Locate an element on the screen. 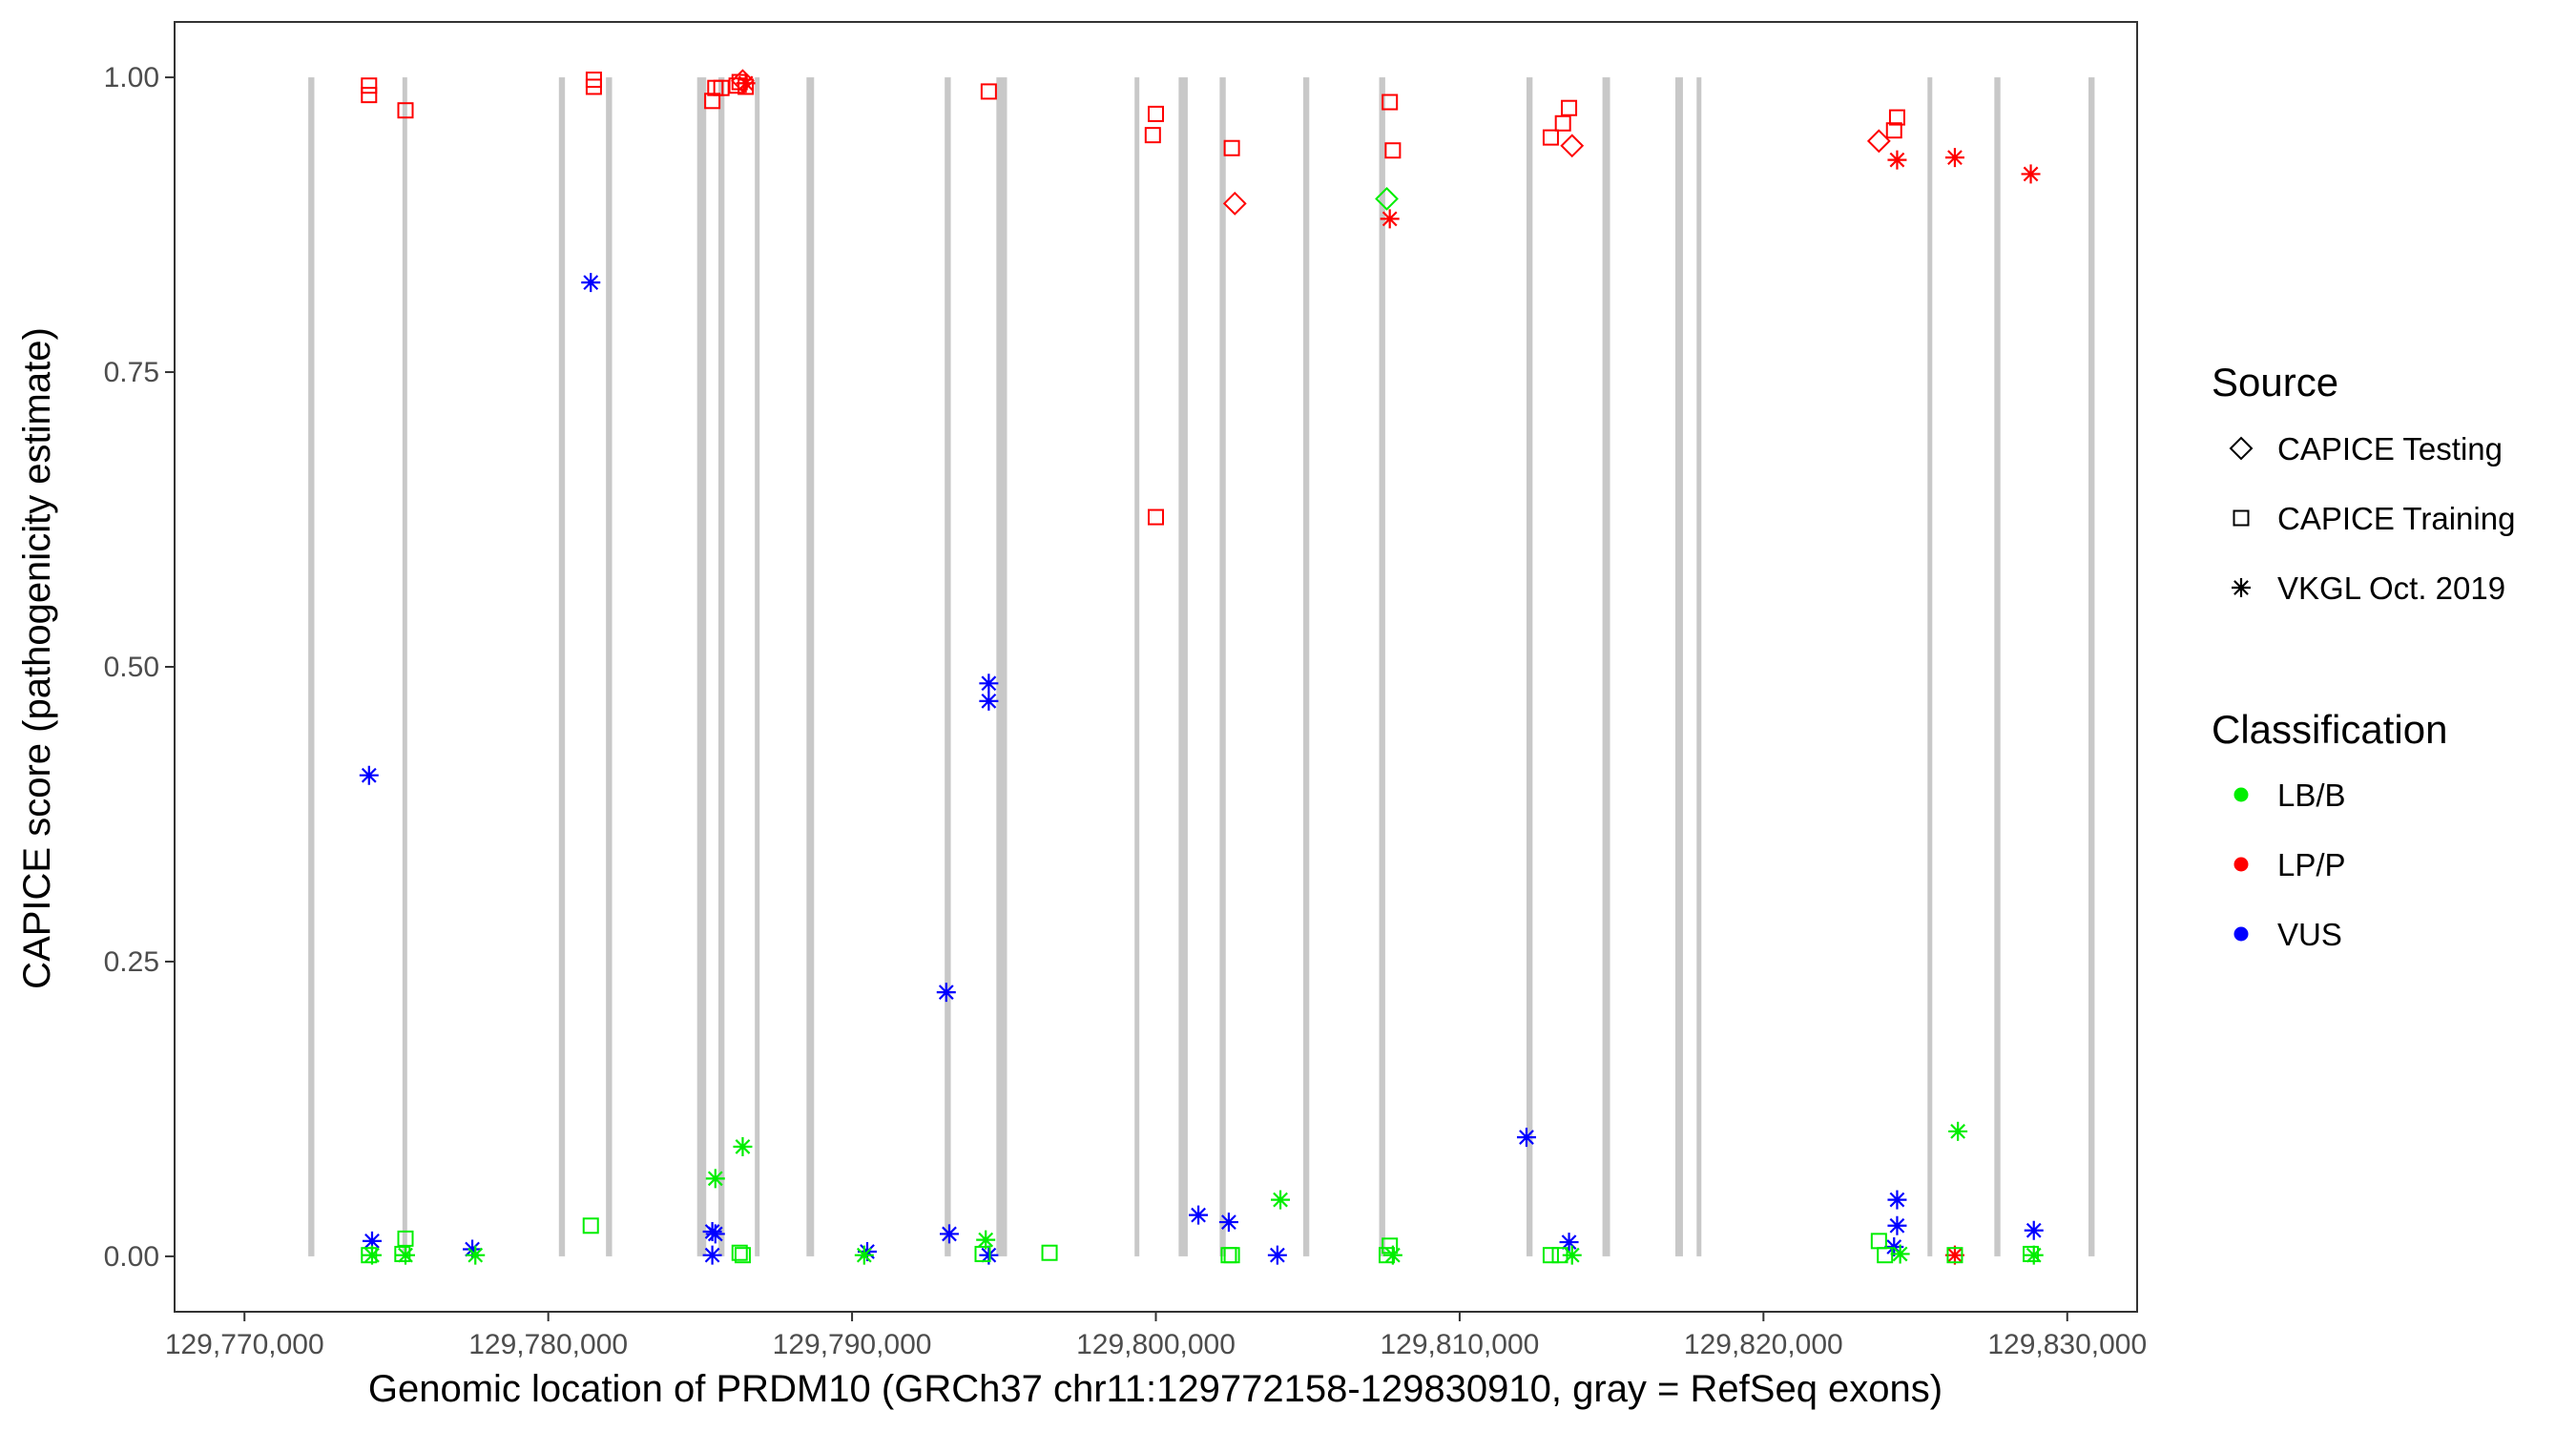  legend-source-label: CAPICE Training is located at coordinates (2396, 518).